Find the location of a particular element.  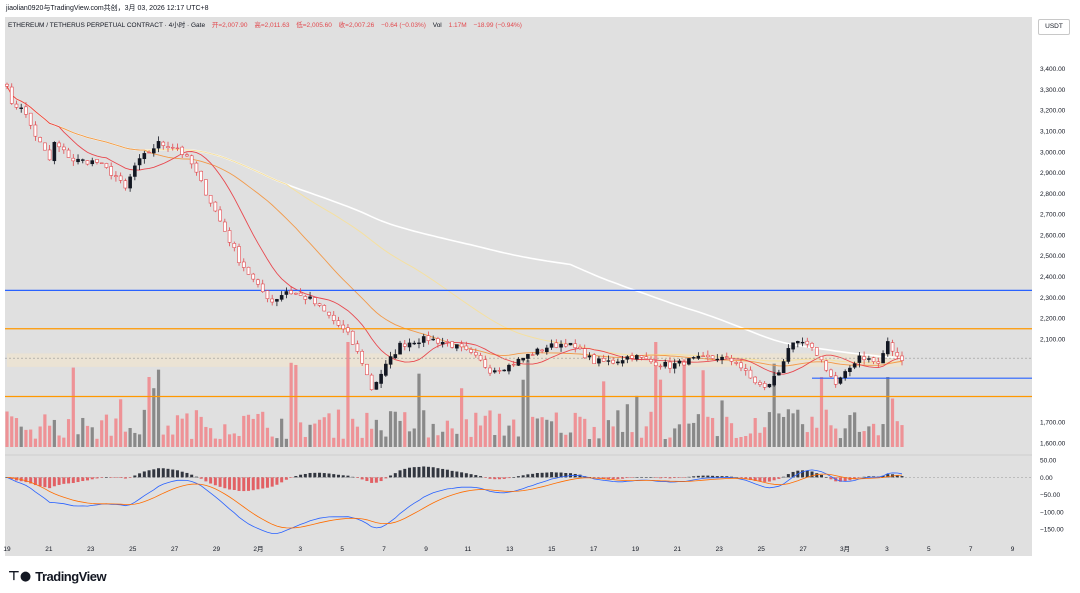

range-band is located at coordinates (454, 360).